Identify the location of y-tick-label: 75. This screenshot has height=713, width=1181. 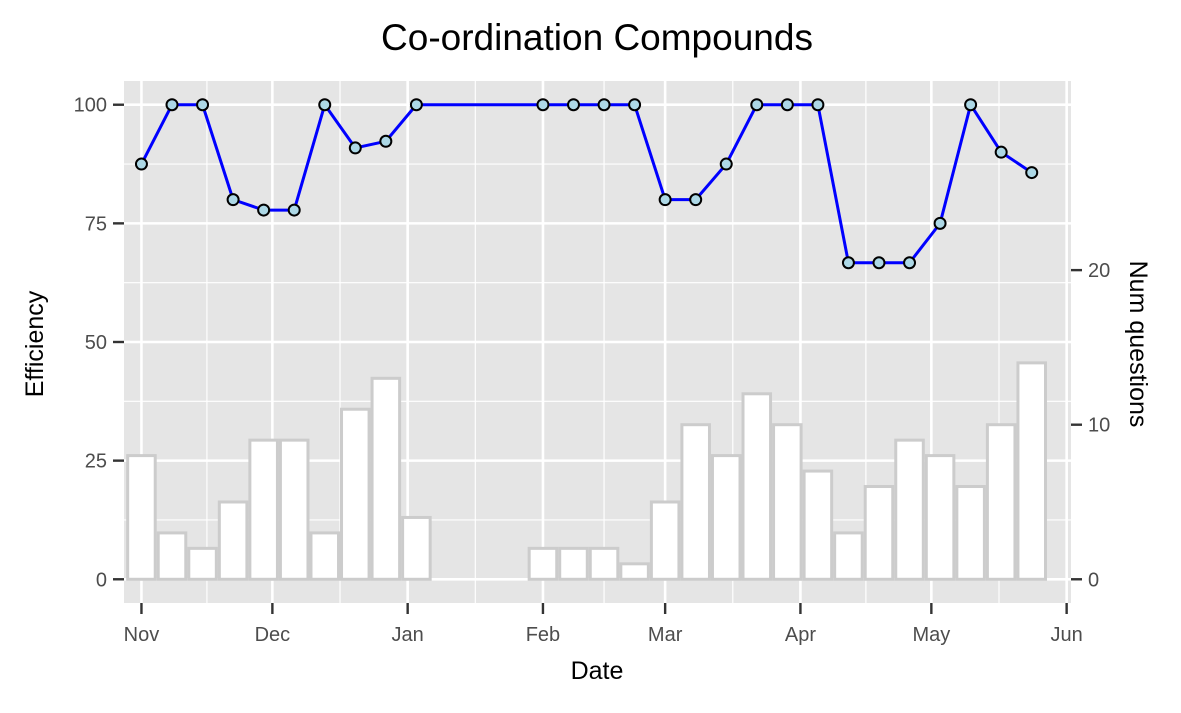
(96, 224).